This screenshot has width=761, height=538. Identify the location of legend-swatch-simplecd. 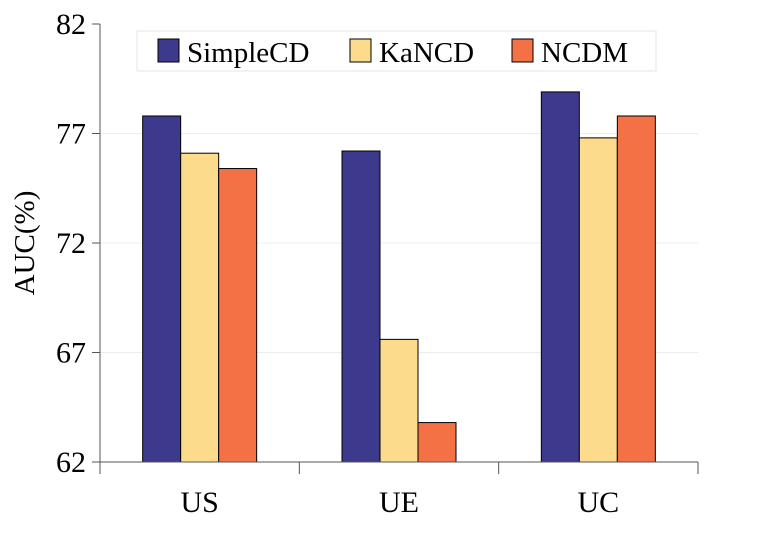
(168, 50).